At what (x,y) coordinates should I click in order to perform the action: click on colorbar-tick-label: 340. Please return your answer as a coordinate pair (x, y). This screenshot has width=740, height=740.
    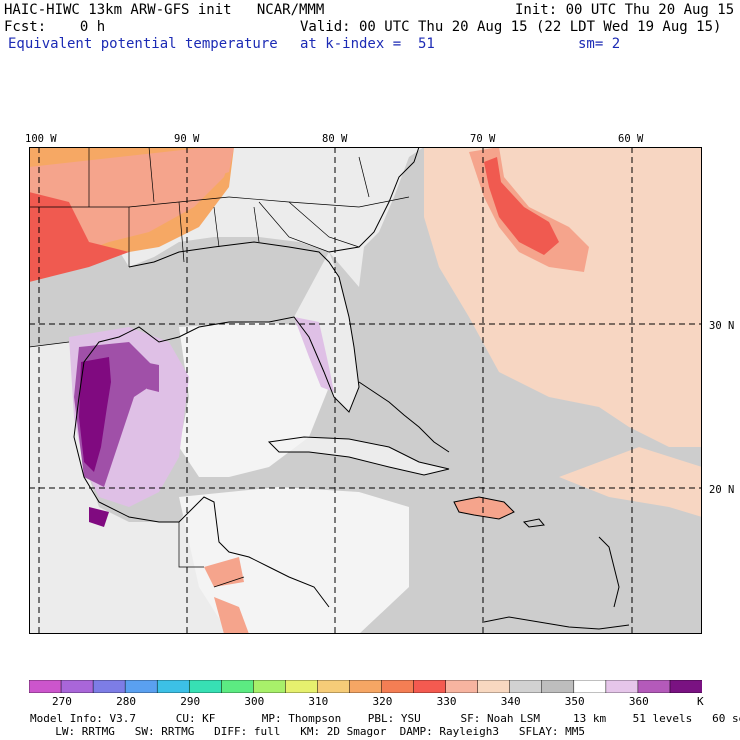
    Looking at the image, I should click on (510, 701).